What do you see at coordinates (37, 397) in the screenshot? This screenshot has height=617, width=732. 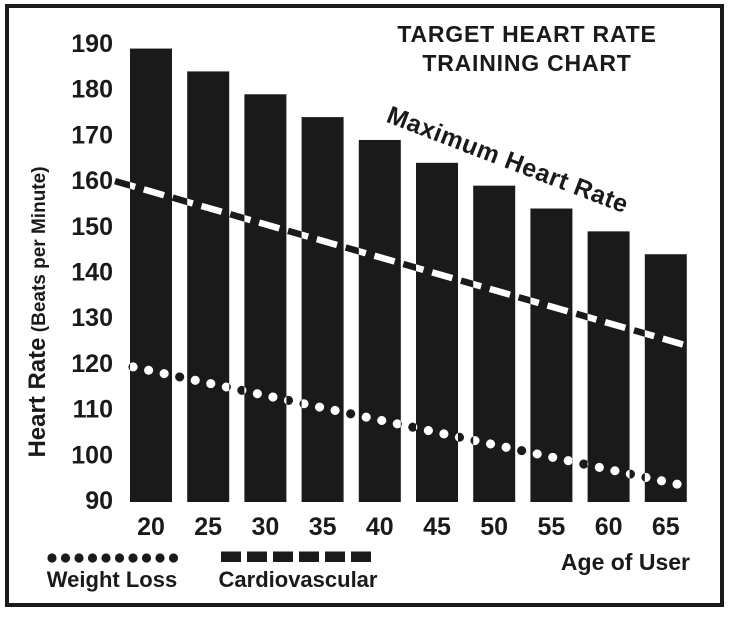 I see `y-axis-title-main: Heart Rate` at bounding box center [37, 397].